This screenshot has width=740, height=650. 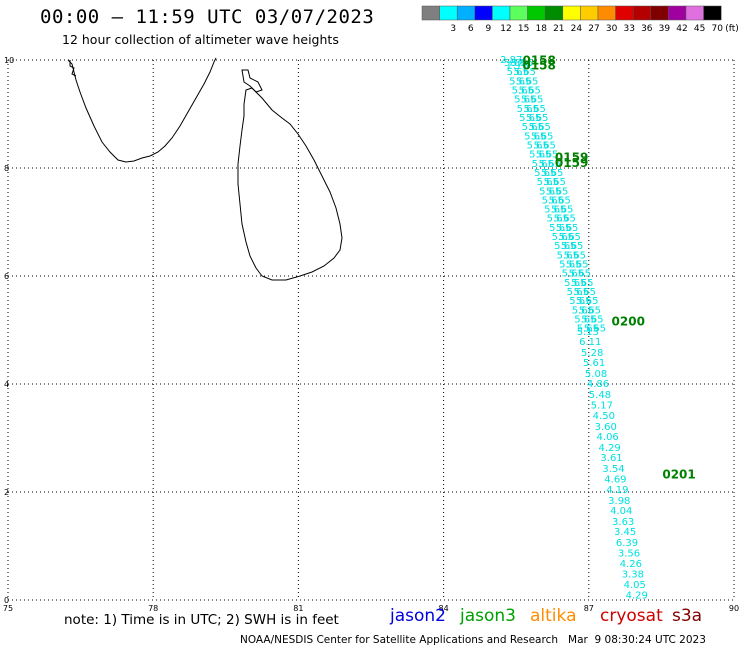 I want to click on track-point-value: 5.61, so click(x=594, y=363).